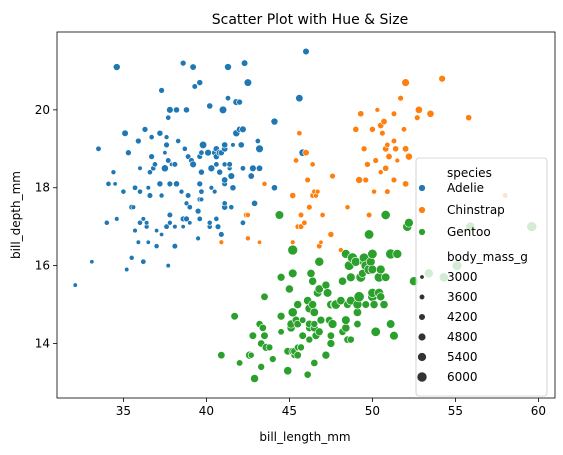 The height and width of the screenshot is (455, 563). What do you see at coordinates (331, 408) in the screenshot?
I see `x-axis: 35 40 45 50 55 60` at bounding box center [331, 408].